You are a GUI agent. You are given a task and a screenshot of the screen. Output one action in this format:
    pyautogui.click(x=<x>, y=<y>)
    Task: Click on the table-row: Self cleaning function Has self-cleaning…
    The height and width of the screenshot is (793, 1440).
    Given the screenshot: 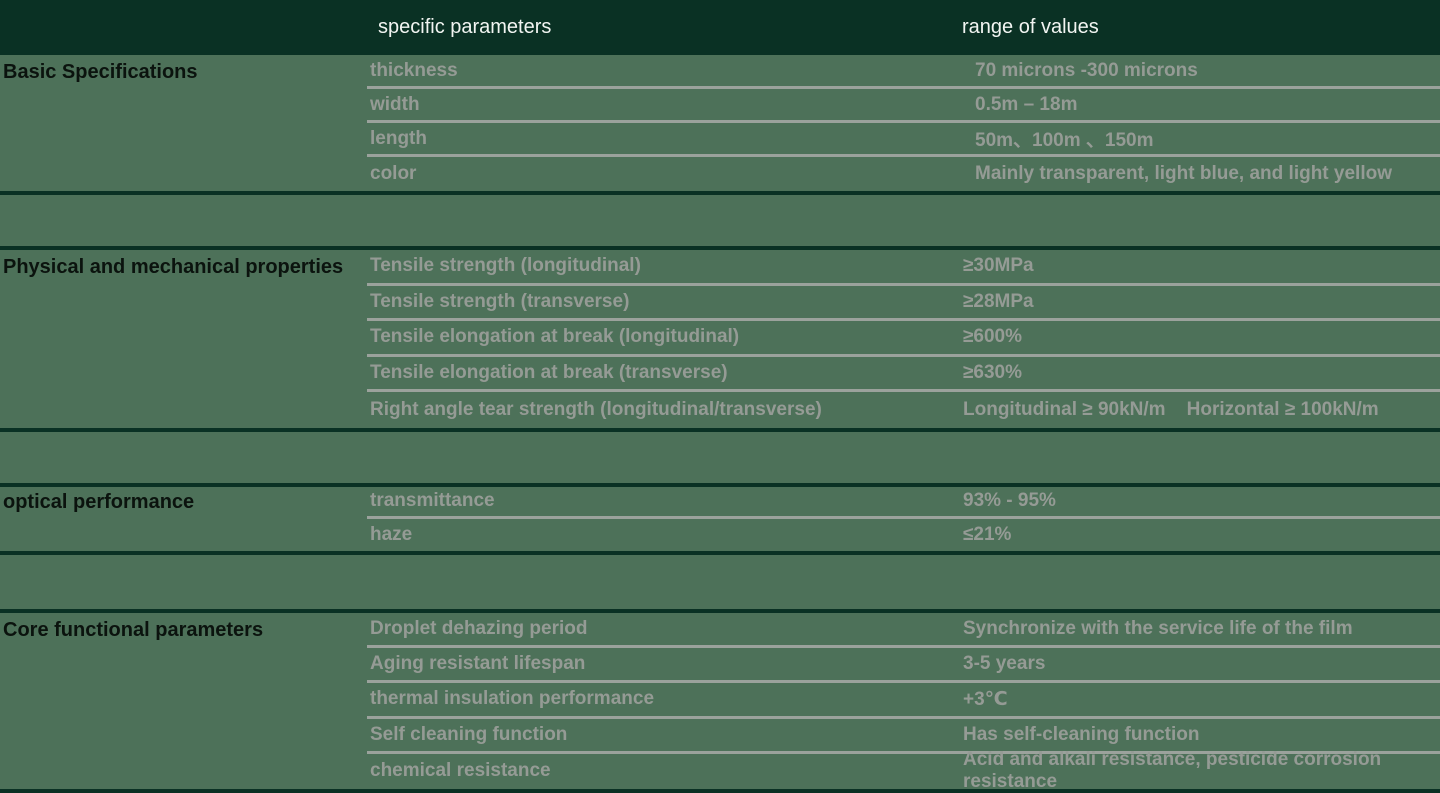 What is the action you would take?
    pyautogui.click(x=903, y=736)
    